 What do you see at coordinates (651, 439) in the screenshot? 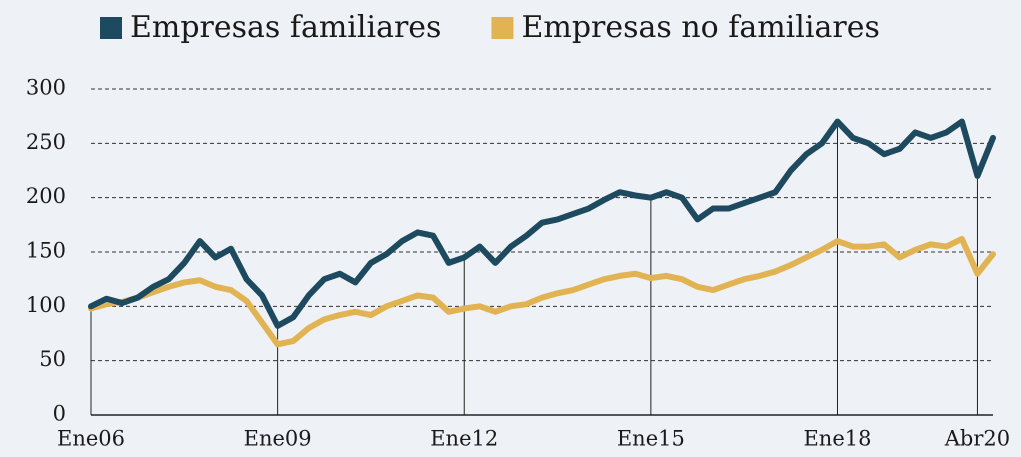
I see `x-tick-label: Ene15` at bounding box center [651, 439].